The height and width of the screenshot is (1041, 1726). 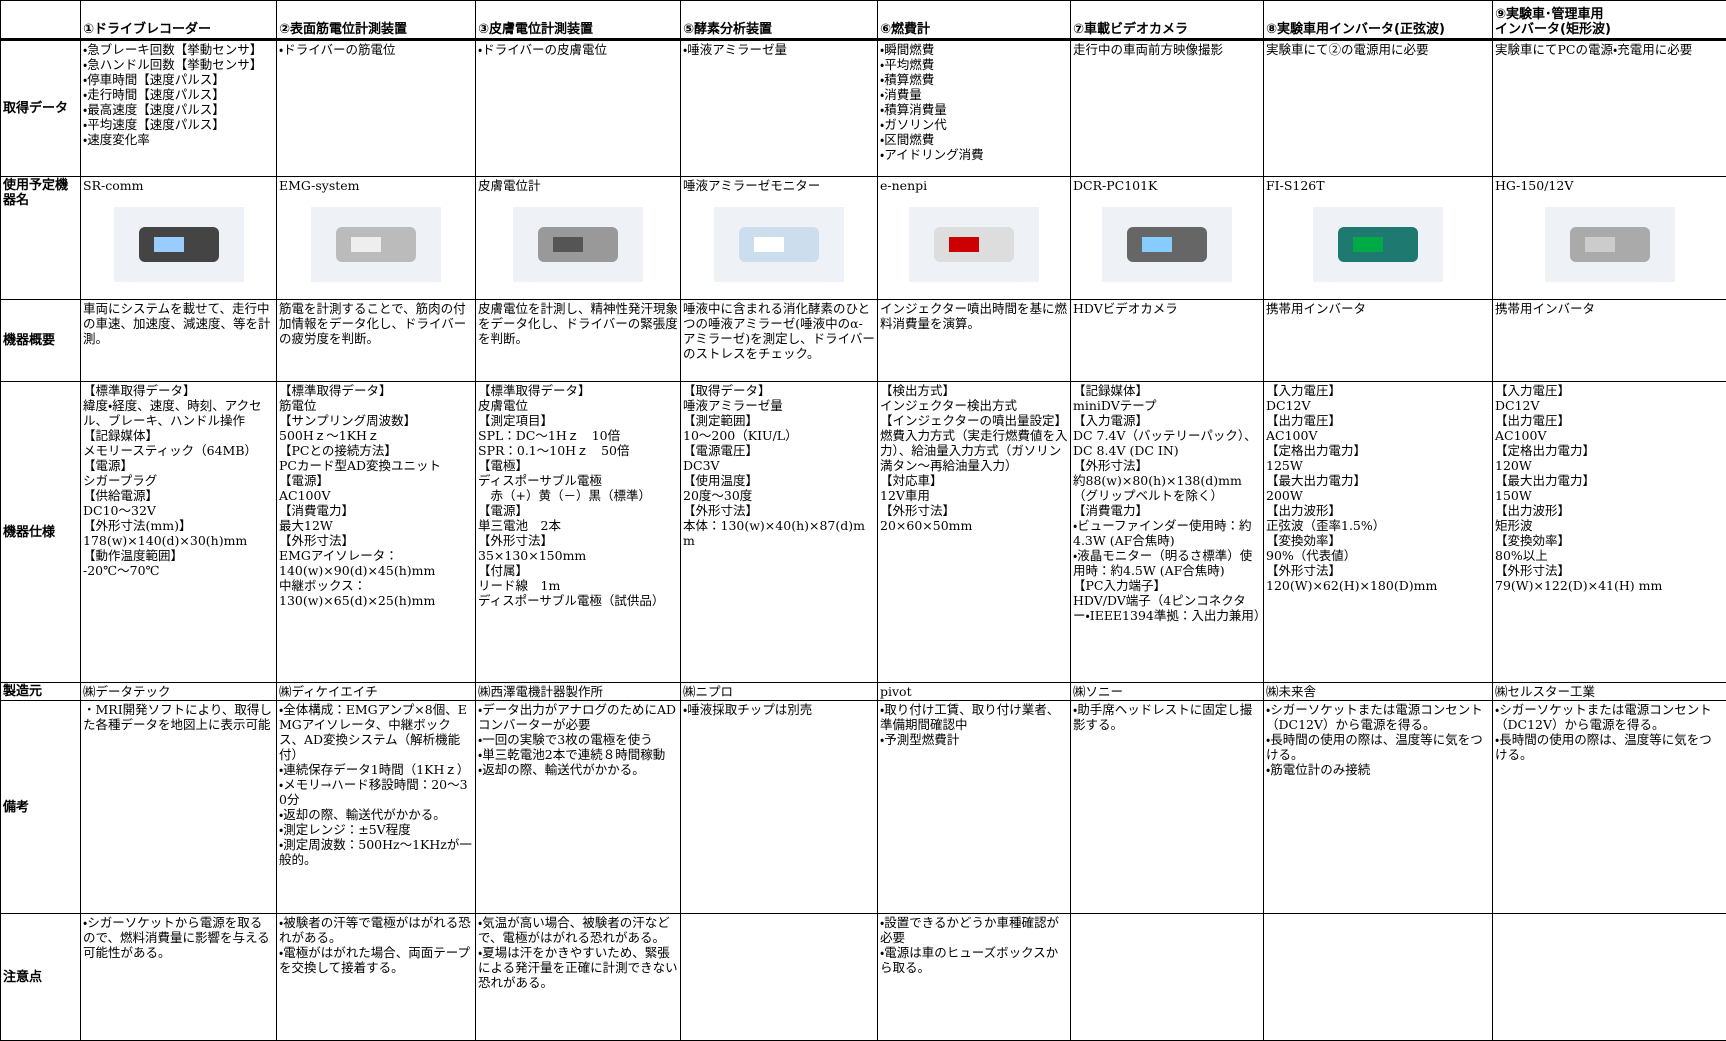 I want to click on device-name: HG-150/12V, so click(x=1609, y=185).